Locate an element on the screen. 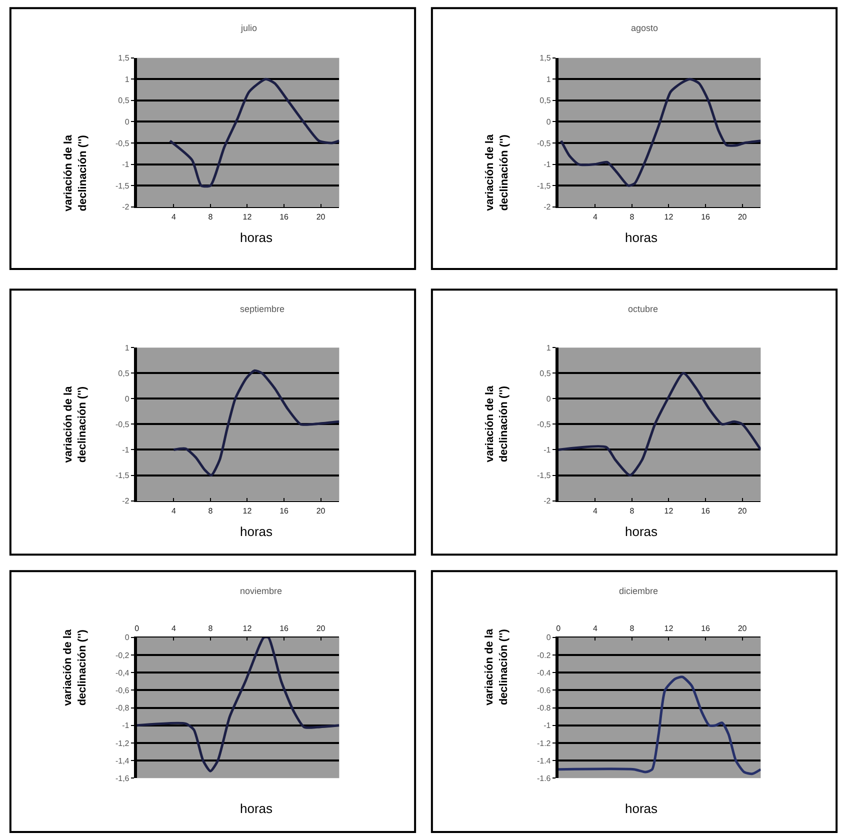 The width and height of the screenshot is (845, 837). y-tick-label: -1,2 is located at coordinates (122, 743).